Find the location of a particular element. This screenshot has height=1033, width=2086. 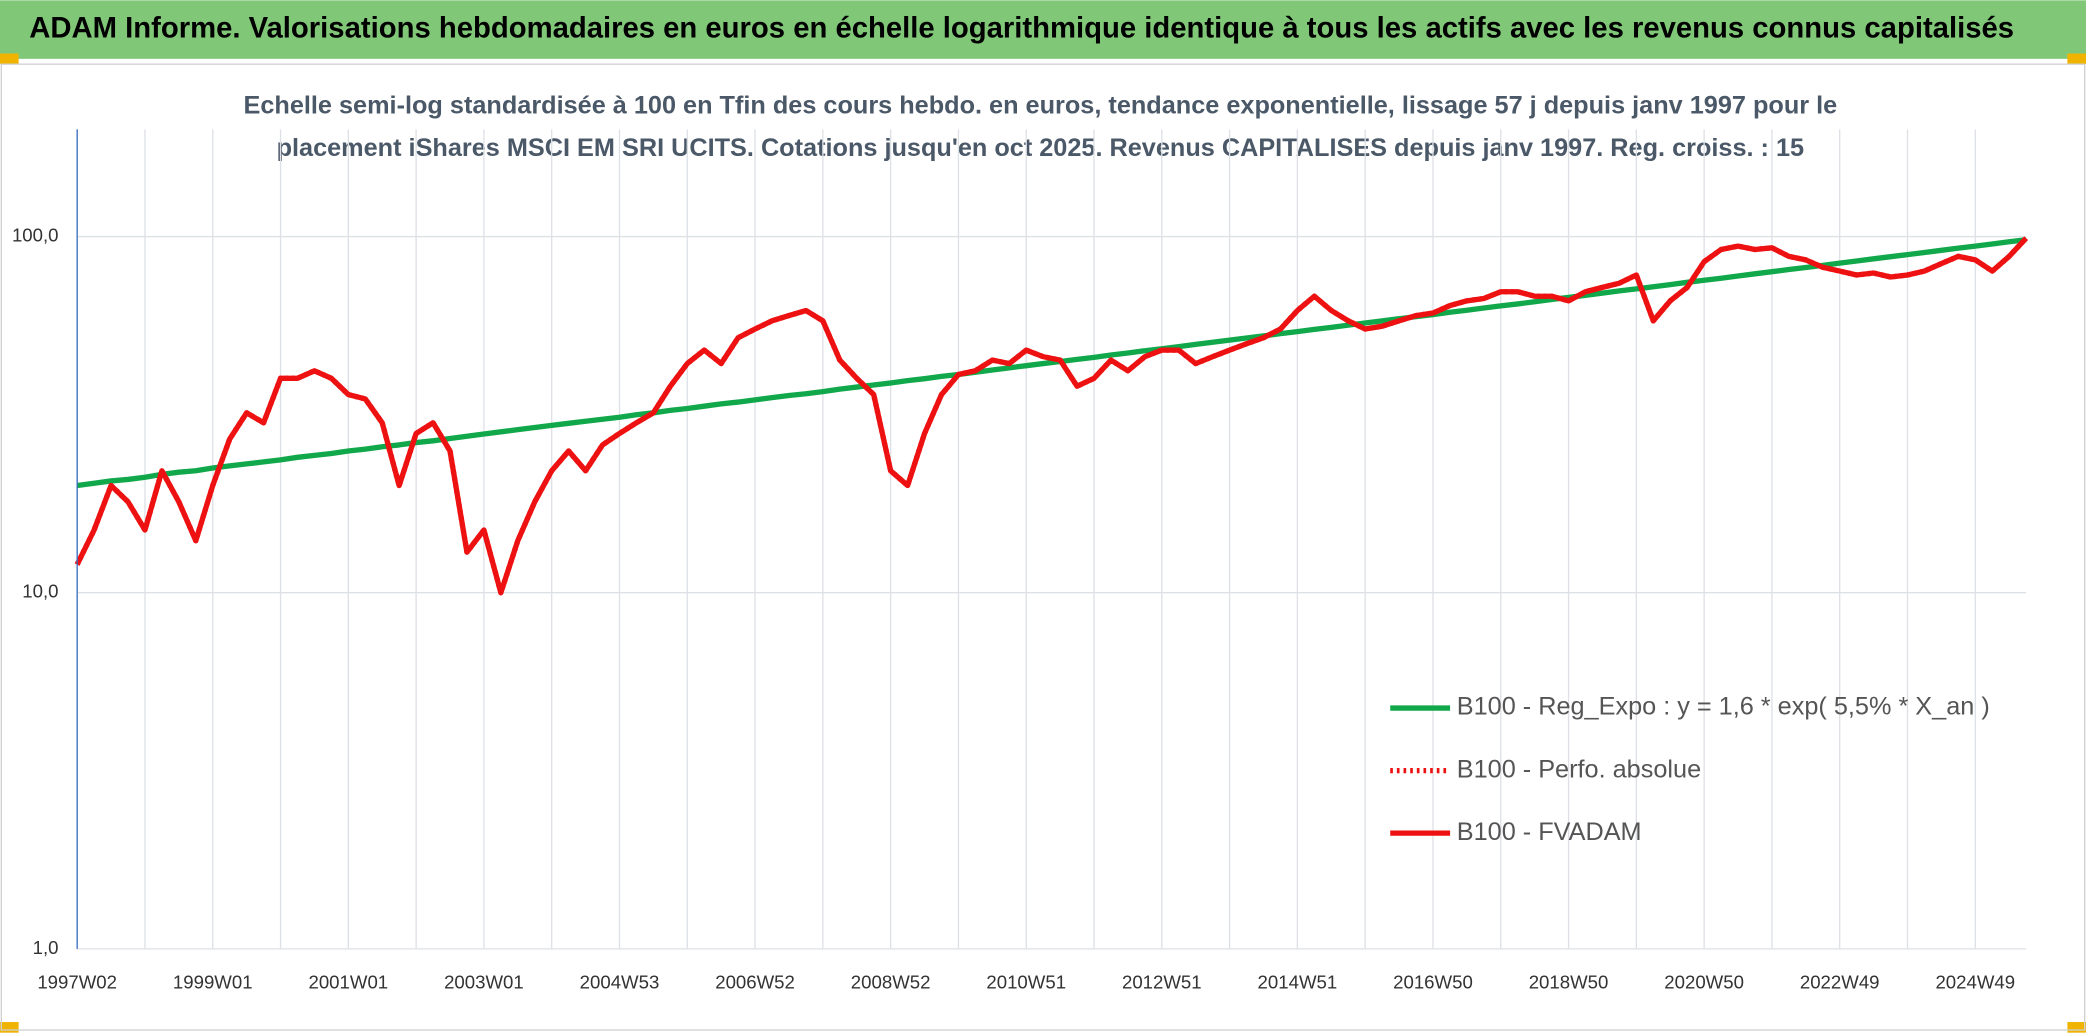

x-tick-label: 2016W50 is located at coordinates (1433, 981).